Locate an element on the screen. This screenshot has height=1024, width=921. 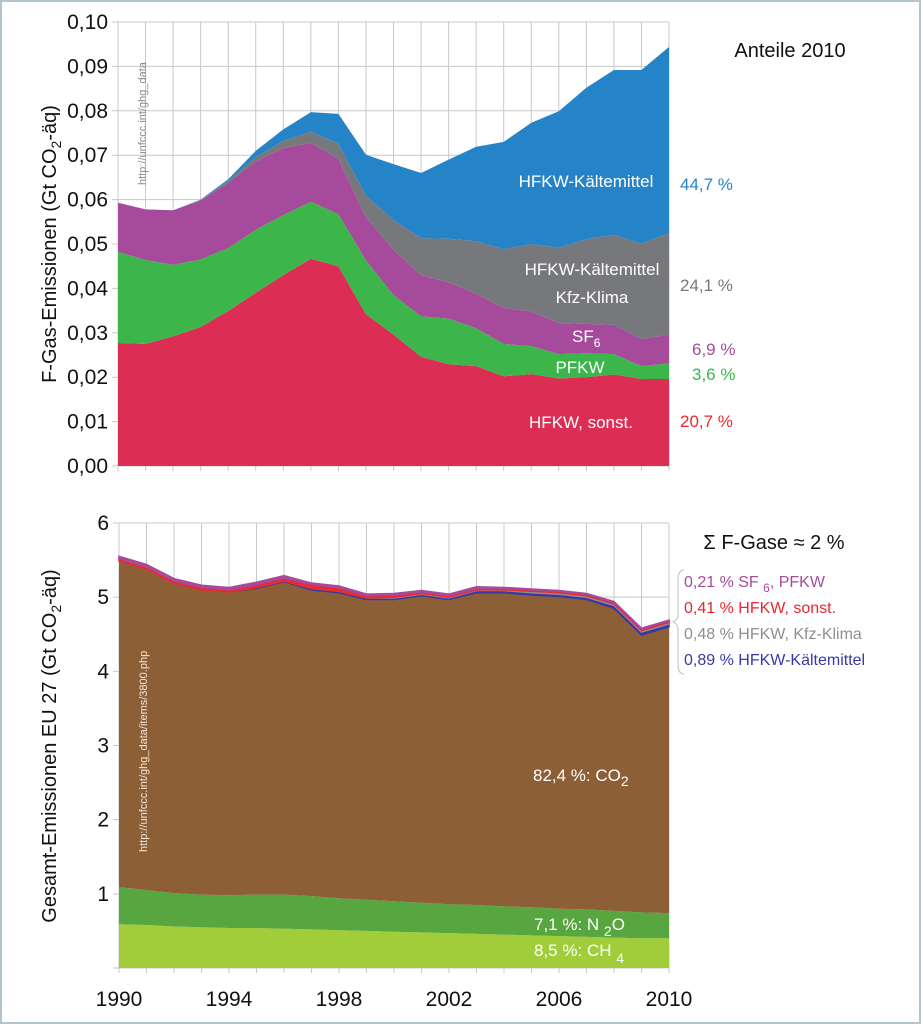
y-tick-label: 0,10 is located at coordinates (87, 22).